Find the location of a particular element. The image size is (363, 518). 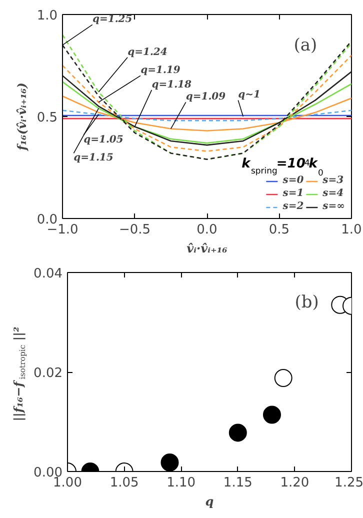

x-tick-label: 0.5 is located at coordinates (279, 230).